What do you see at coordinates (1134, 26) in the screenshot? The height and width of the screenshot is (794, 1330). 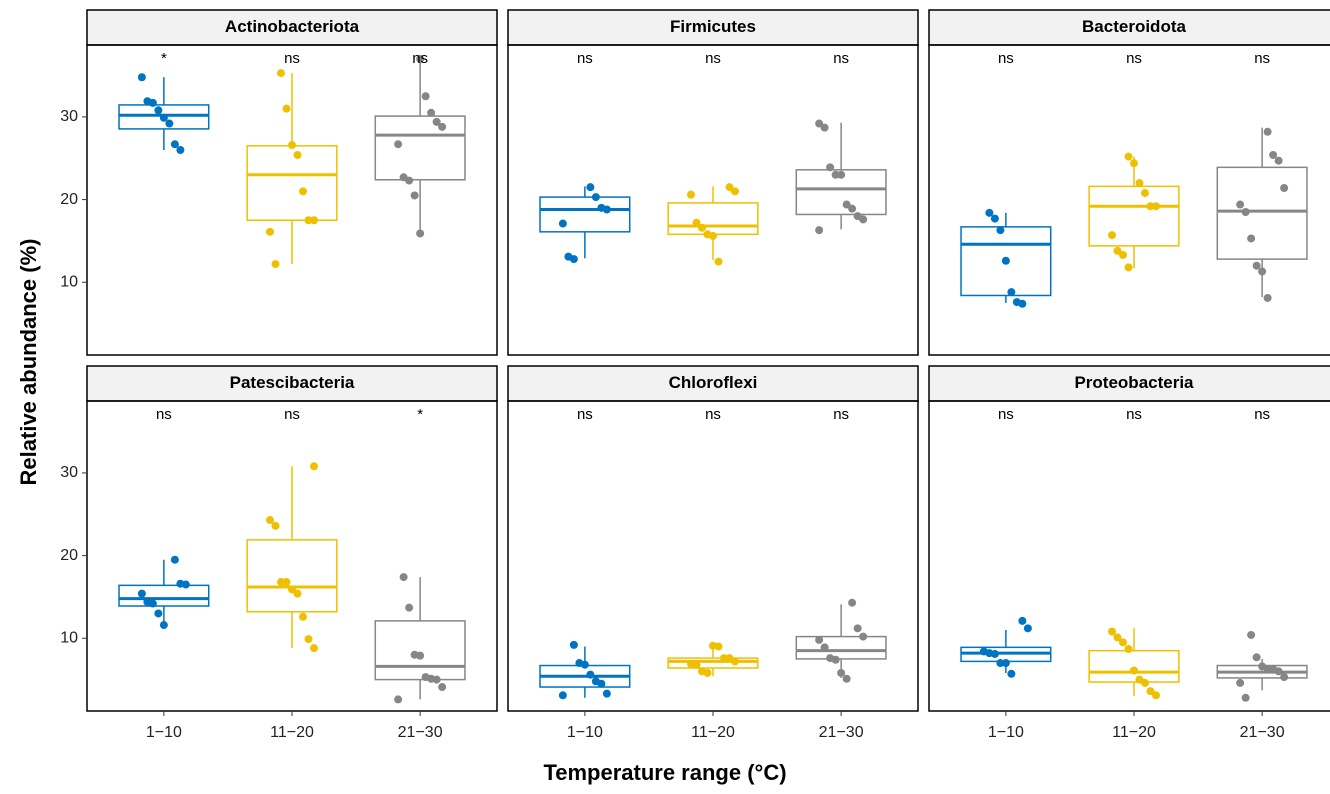 I see `panel-title: Bacteroidota` at bounding box center [1134, 26].